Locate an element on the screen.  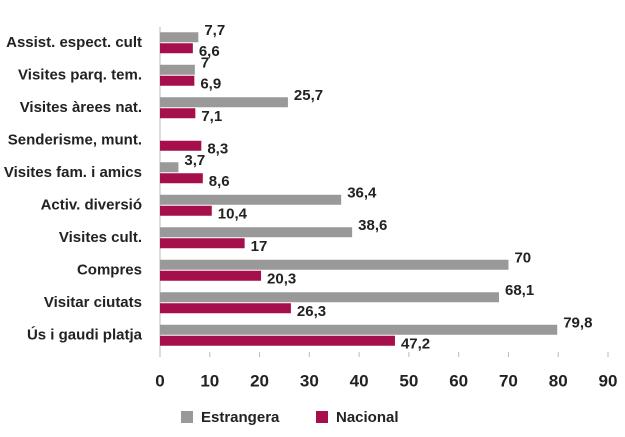
data-label: 3,7 is located at coordinates (194, 160).